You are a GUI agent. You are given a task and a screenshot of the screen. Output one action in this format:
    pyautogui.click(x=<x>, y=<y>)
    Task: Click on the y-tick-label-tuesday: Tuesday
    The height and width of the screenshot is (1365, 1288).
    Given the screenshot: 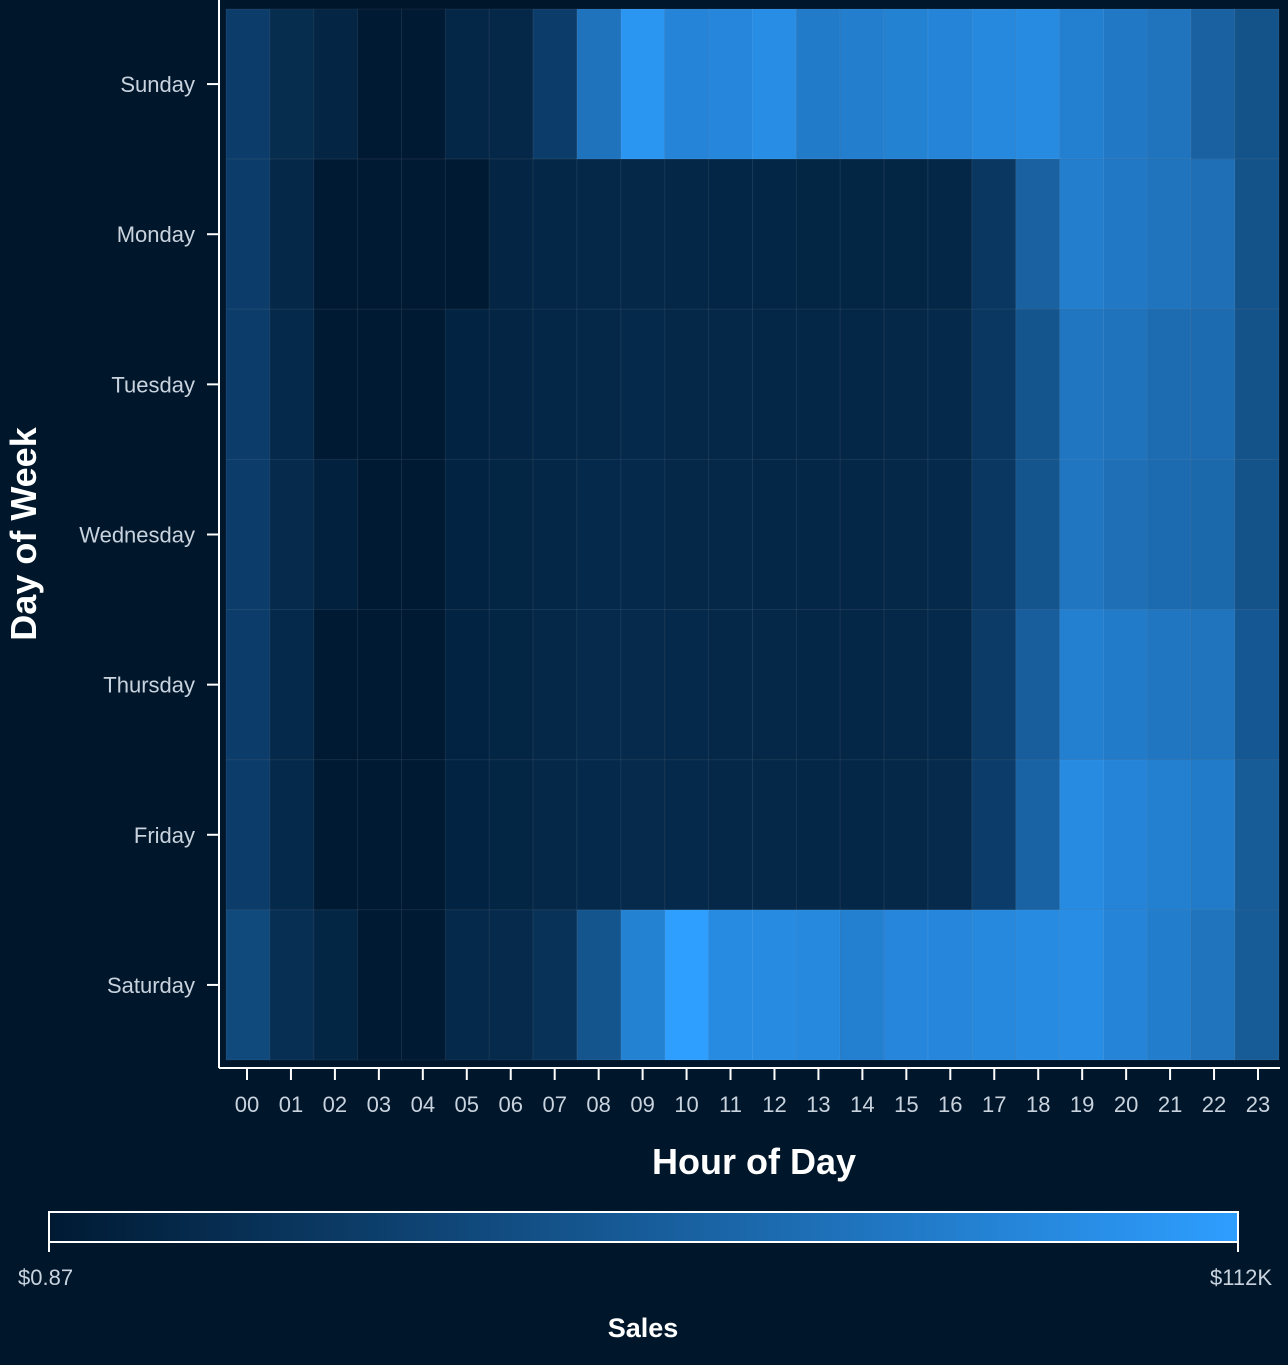 What is the action you would take?
    pyautogui.click(x=153, y=384)
    